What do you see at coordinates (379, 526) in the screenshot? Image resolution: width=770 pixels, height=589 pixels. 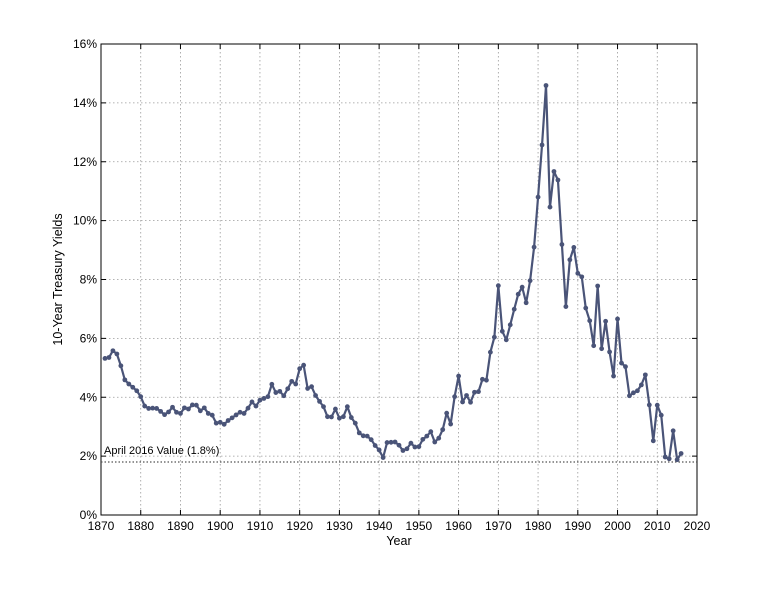 I see `x-tick-label: 1940` at bounding box center [379, 526].